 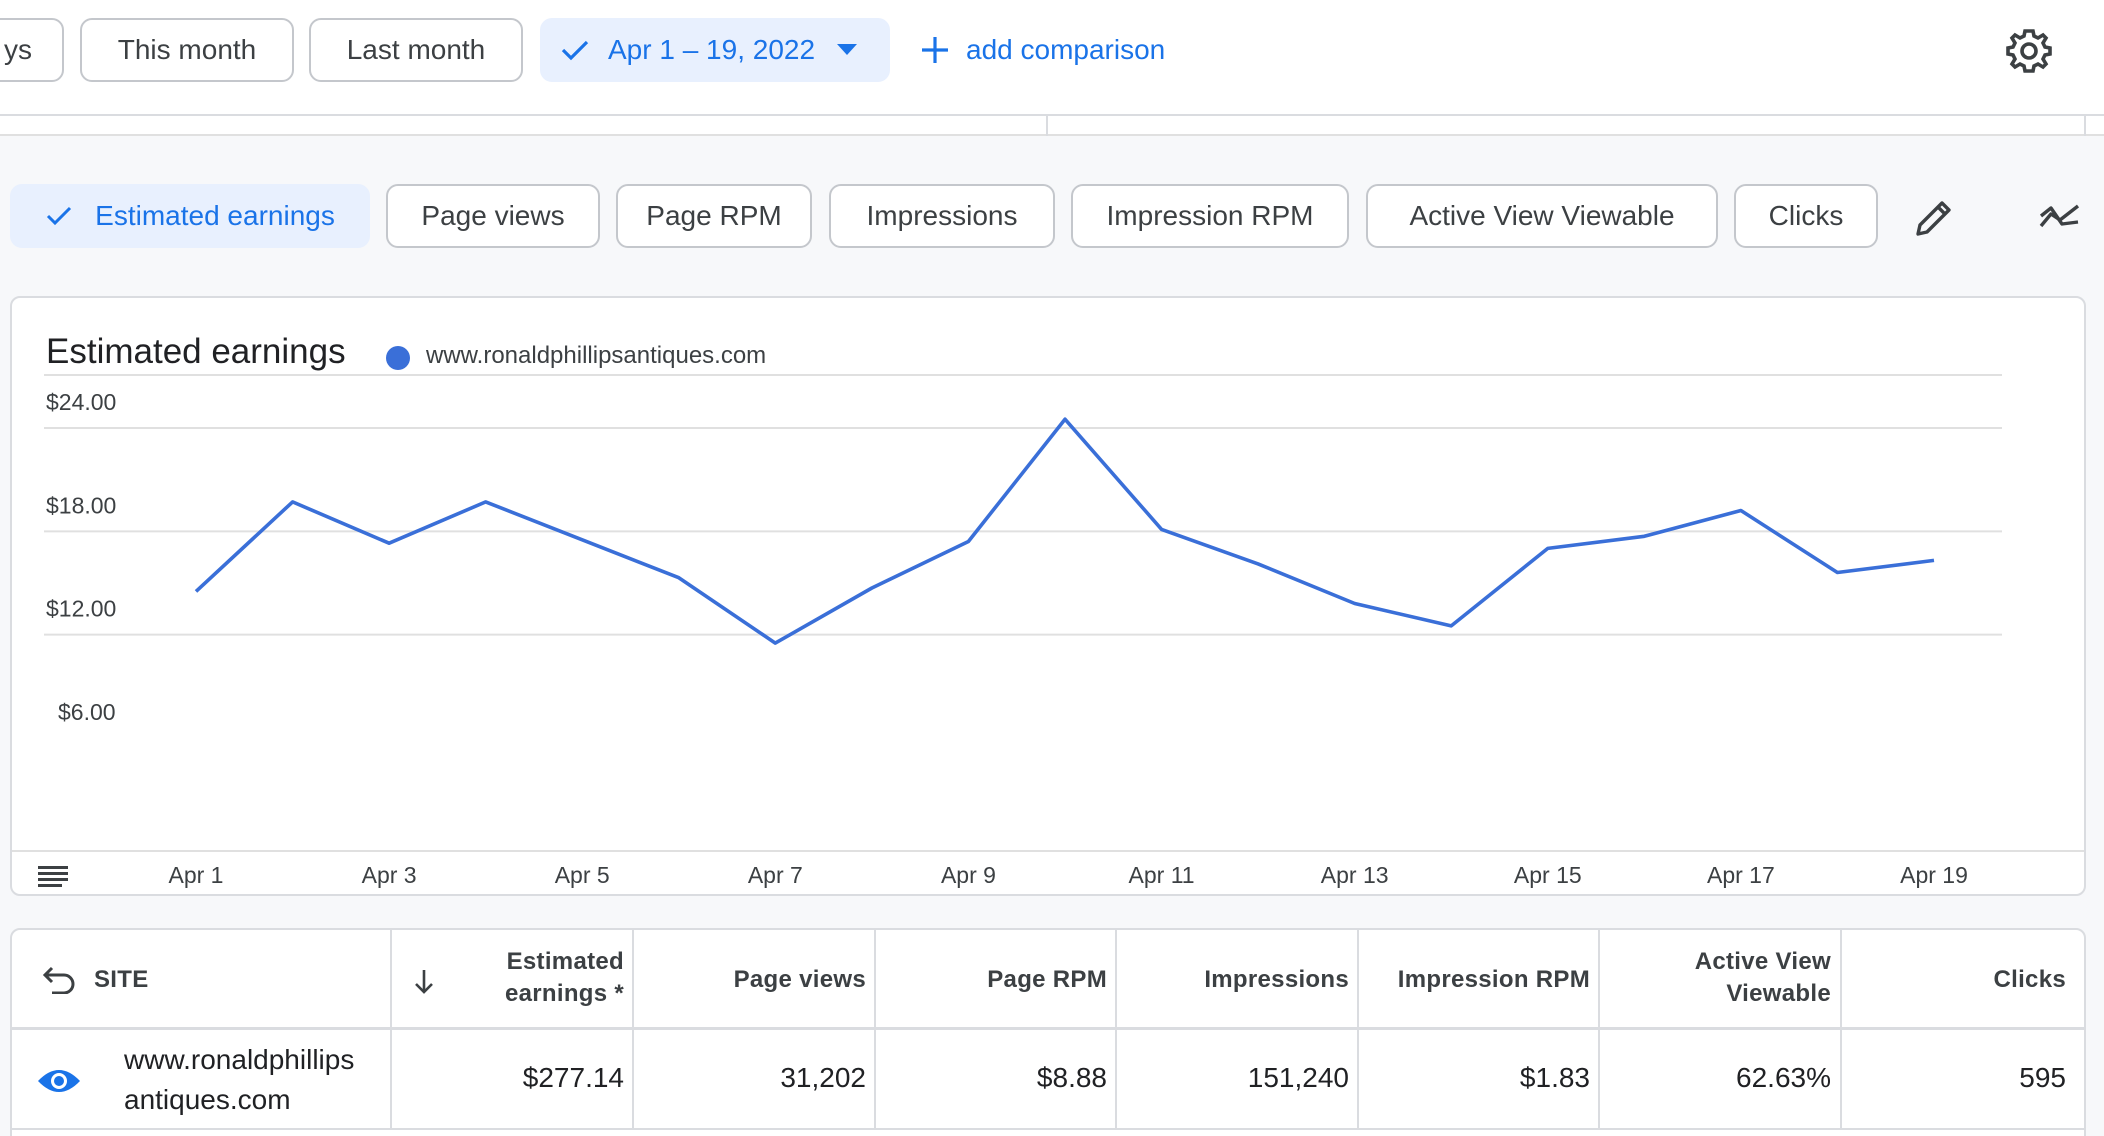 What do you see at coordinates (565, 961) in the screenshot?
I see `header-line: Estimated` at bounding box center [565, 961].